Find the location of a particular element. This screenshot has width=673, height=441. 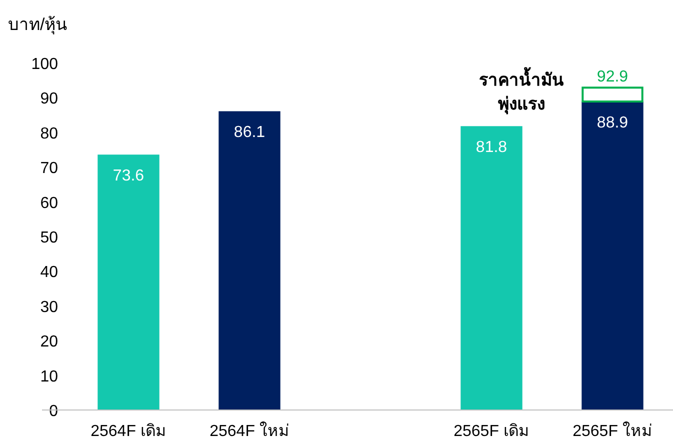

x-tick-label: 2565F เดิม is located at coordinates (492, 431).